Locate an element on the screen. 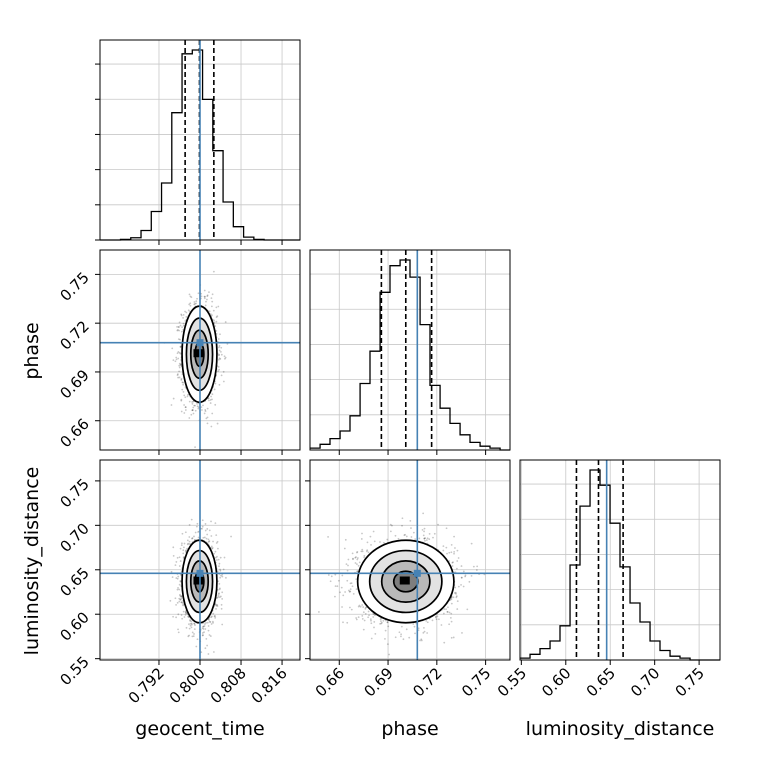  density-core is located at coordinates (198, 580).